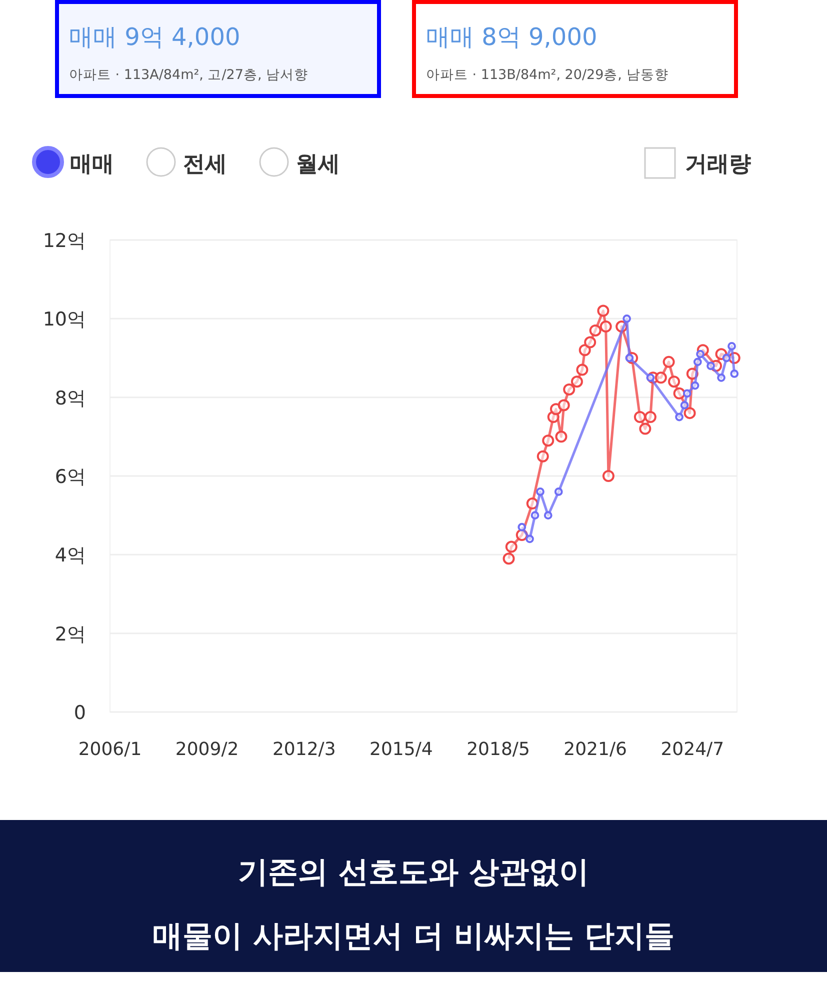 The image size is (827, 984). What do you see at coordinates (413, 872) in the screenshot?
I see `text: 기존의 선호도와 상관없이` at bounding box center [413, 872].